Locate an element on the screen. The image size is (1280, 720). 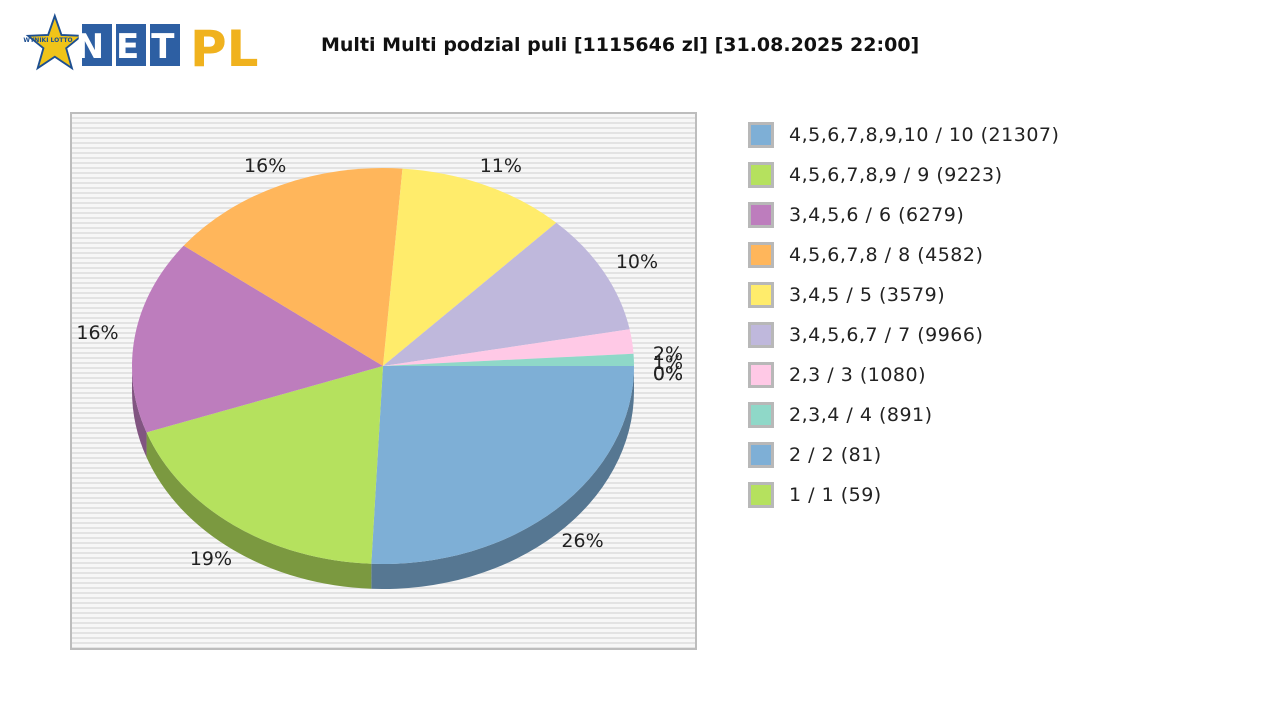
legend-label: 4,5,6,7,8,9 / 9 (9223) is located at coordinates (896, 175).